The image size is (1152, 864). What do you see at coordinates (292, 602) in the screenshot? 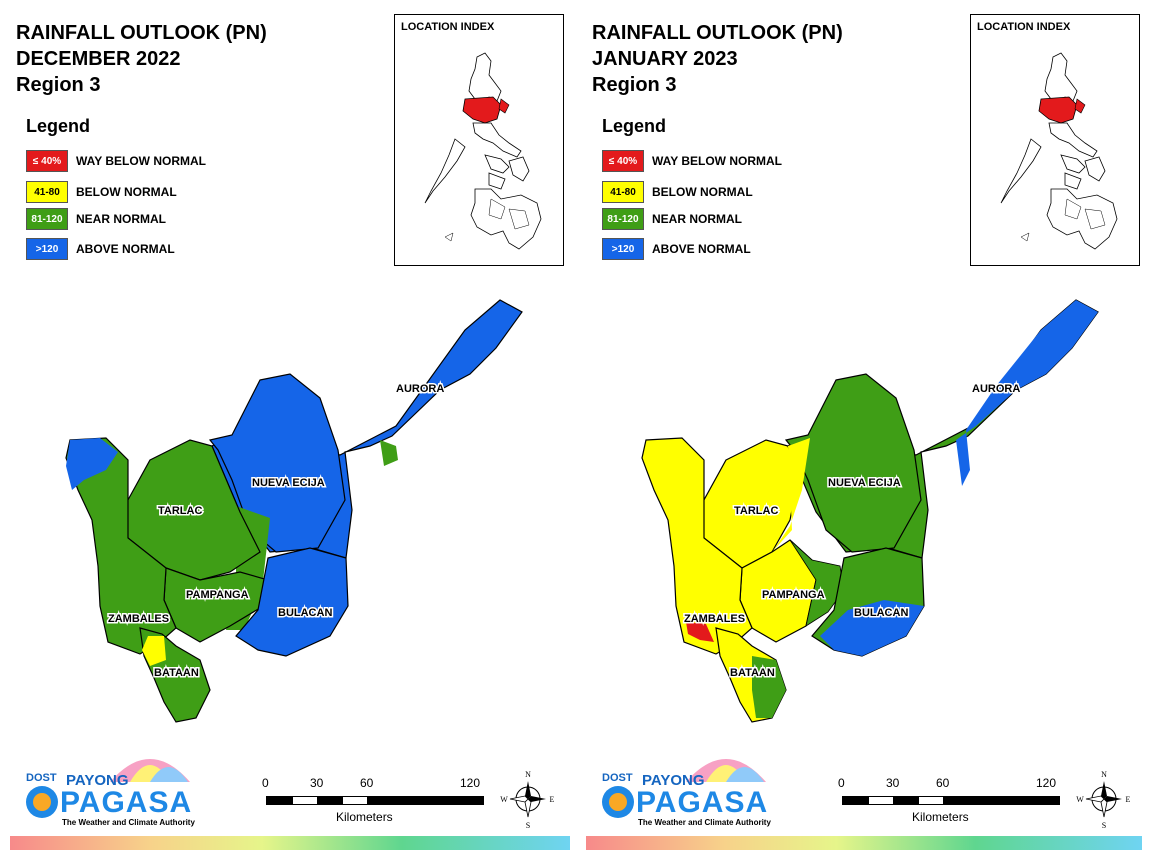
I see `province-fill-bulacan` at bounding box center [292, 602].